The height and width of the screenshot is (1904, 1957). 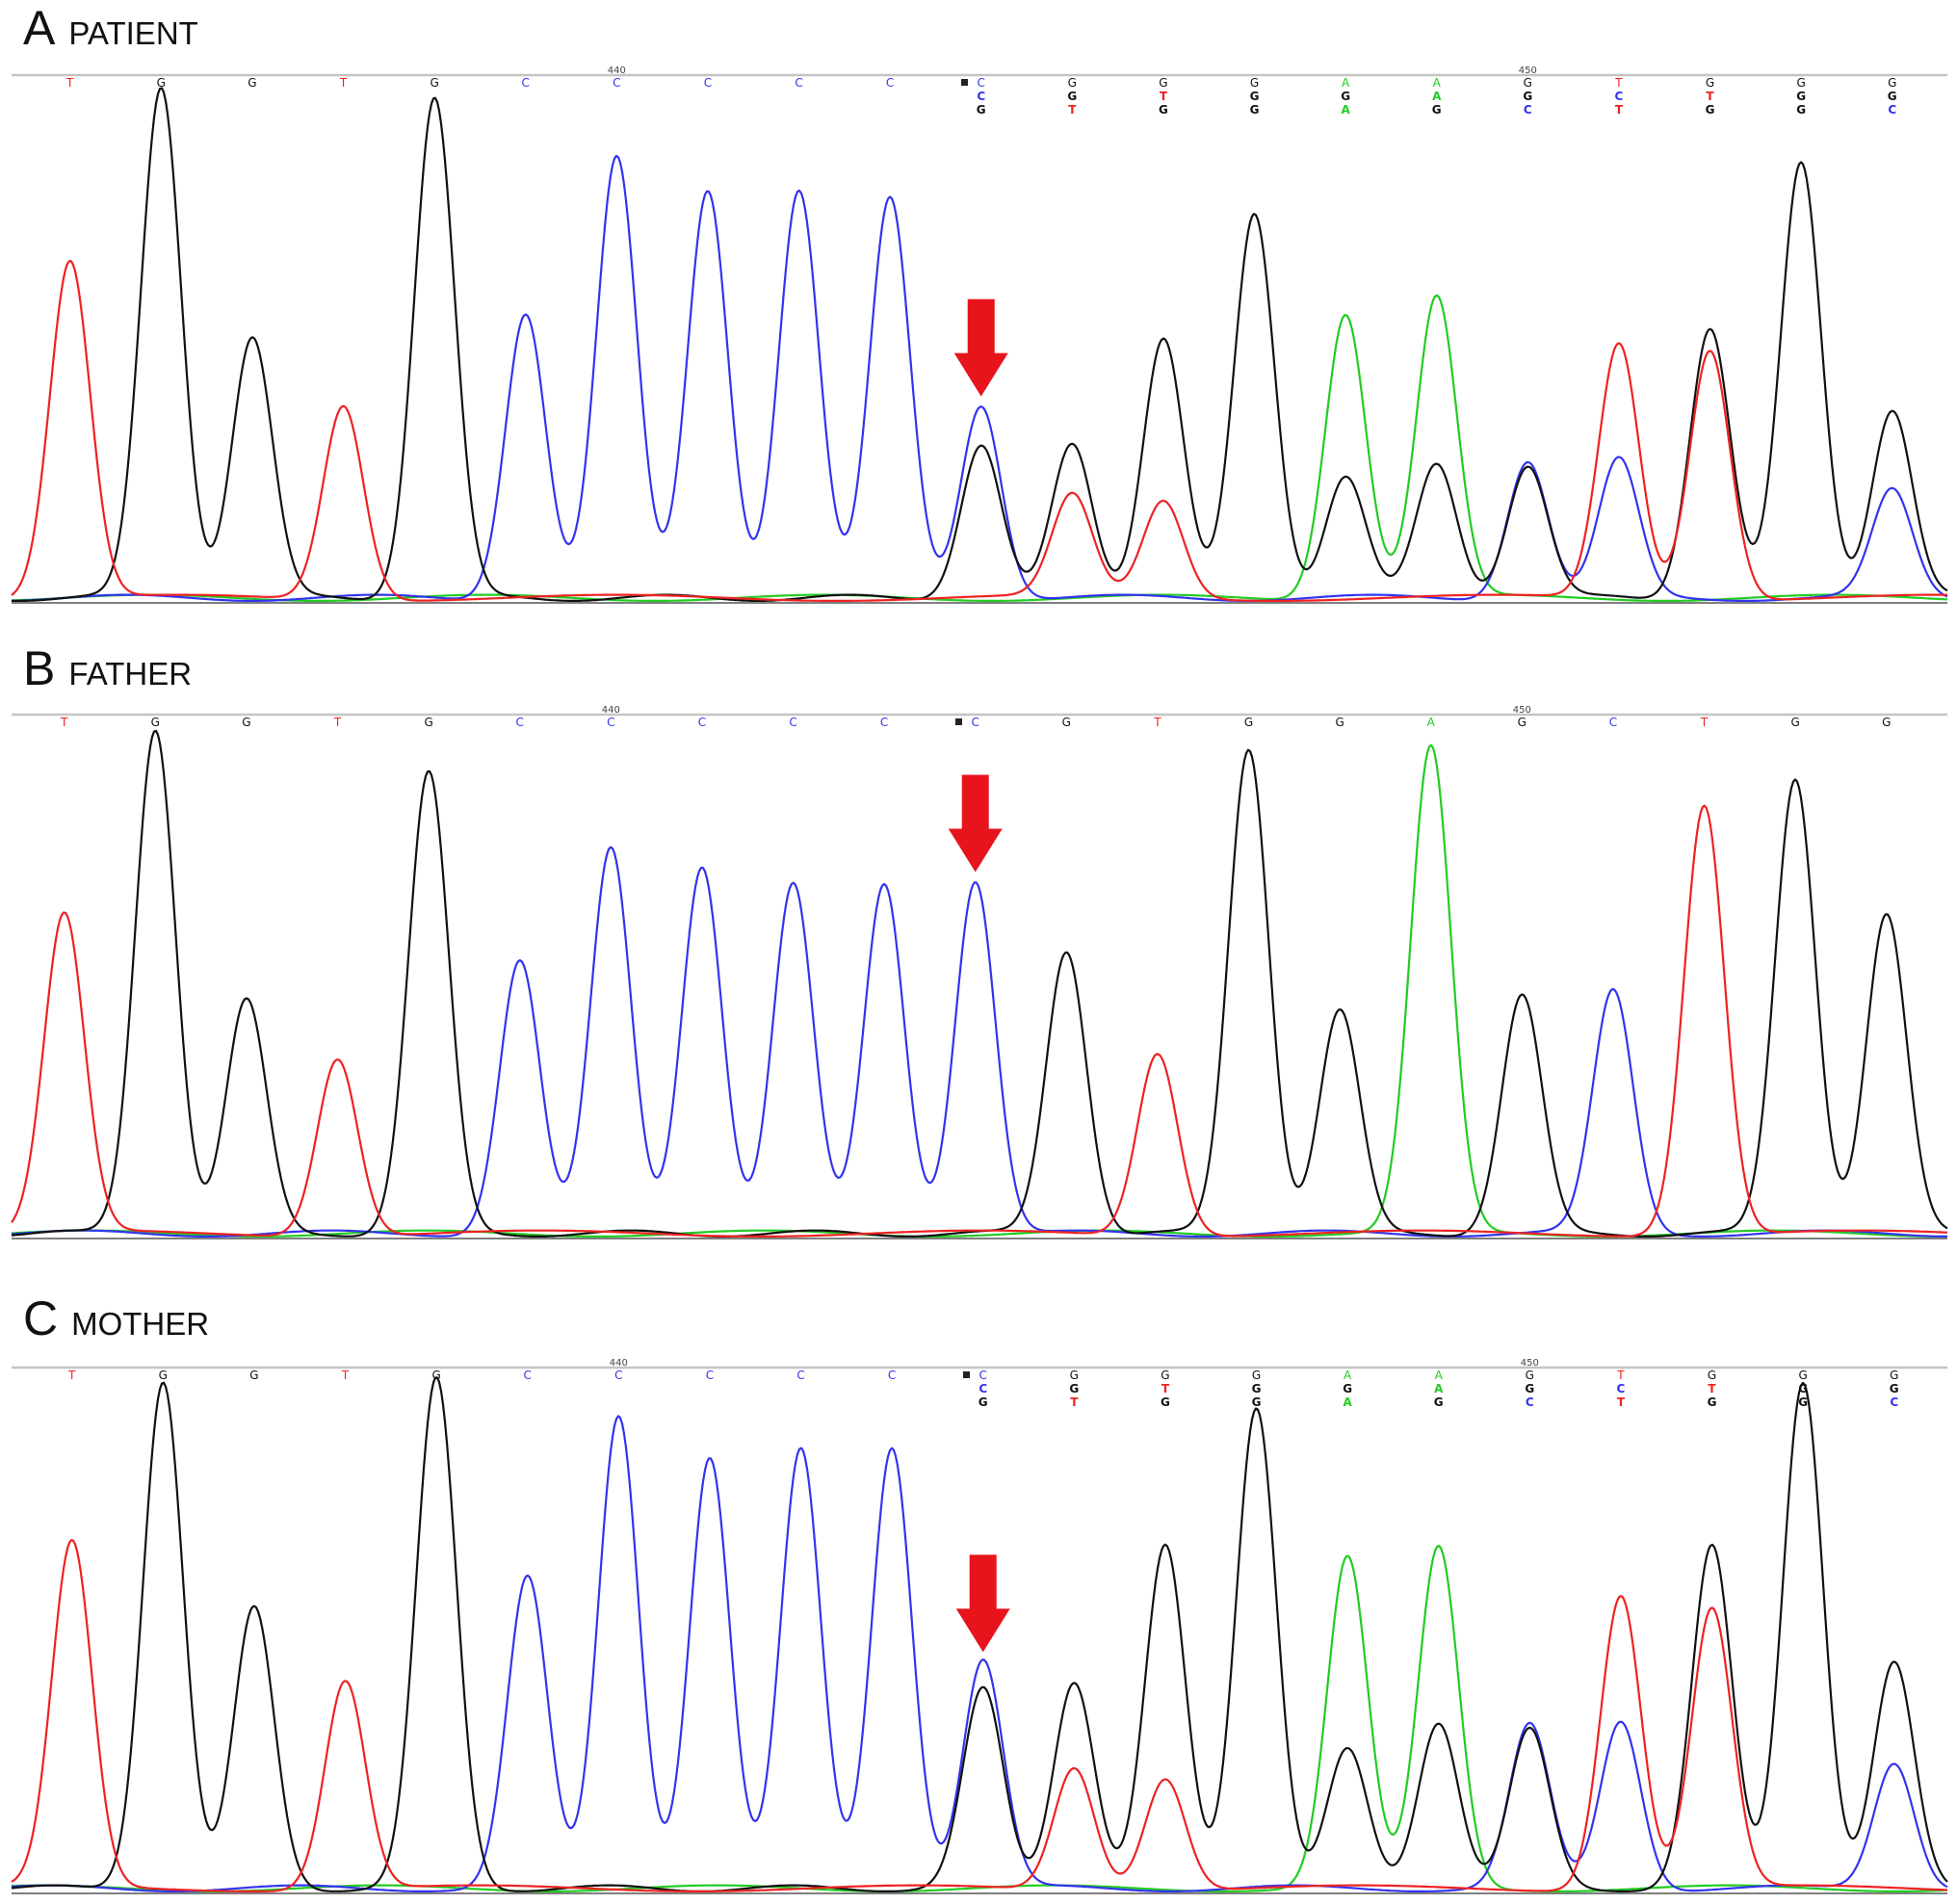 What do you see at coordinates (133, 33) in the screenshot?
I see `panel-title: PATIENT` at bounding box center [133, 33].